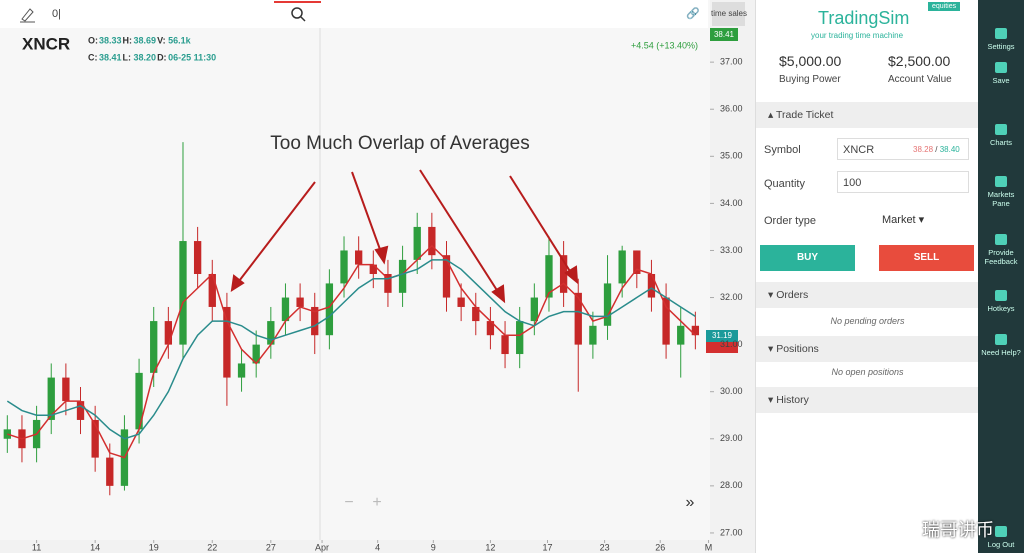 This screenshot has width=1024, height=553. I want to click on sidebar-label: Provide Feedback, so click(1001, 257).